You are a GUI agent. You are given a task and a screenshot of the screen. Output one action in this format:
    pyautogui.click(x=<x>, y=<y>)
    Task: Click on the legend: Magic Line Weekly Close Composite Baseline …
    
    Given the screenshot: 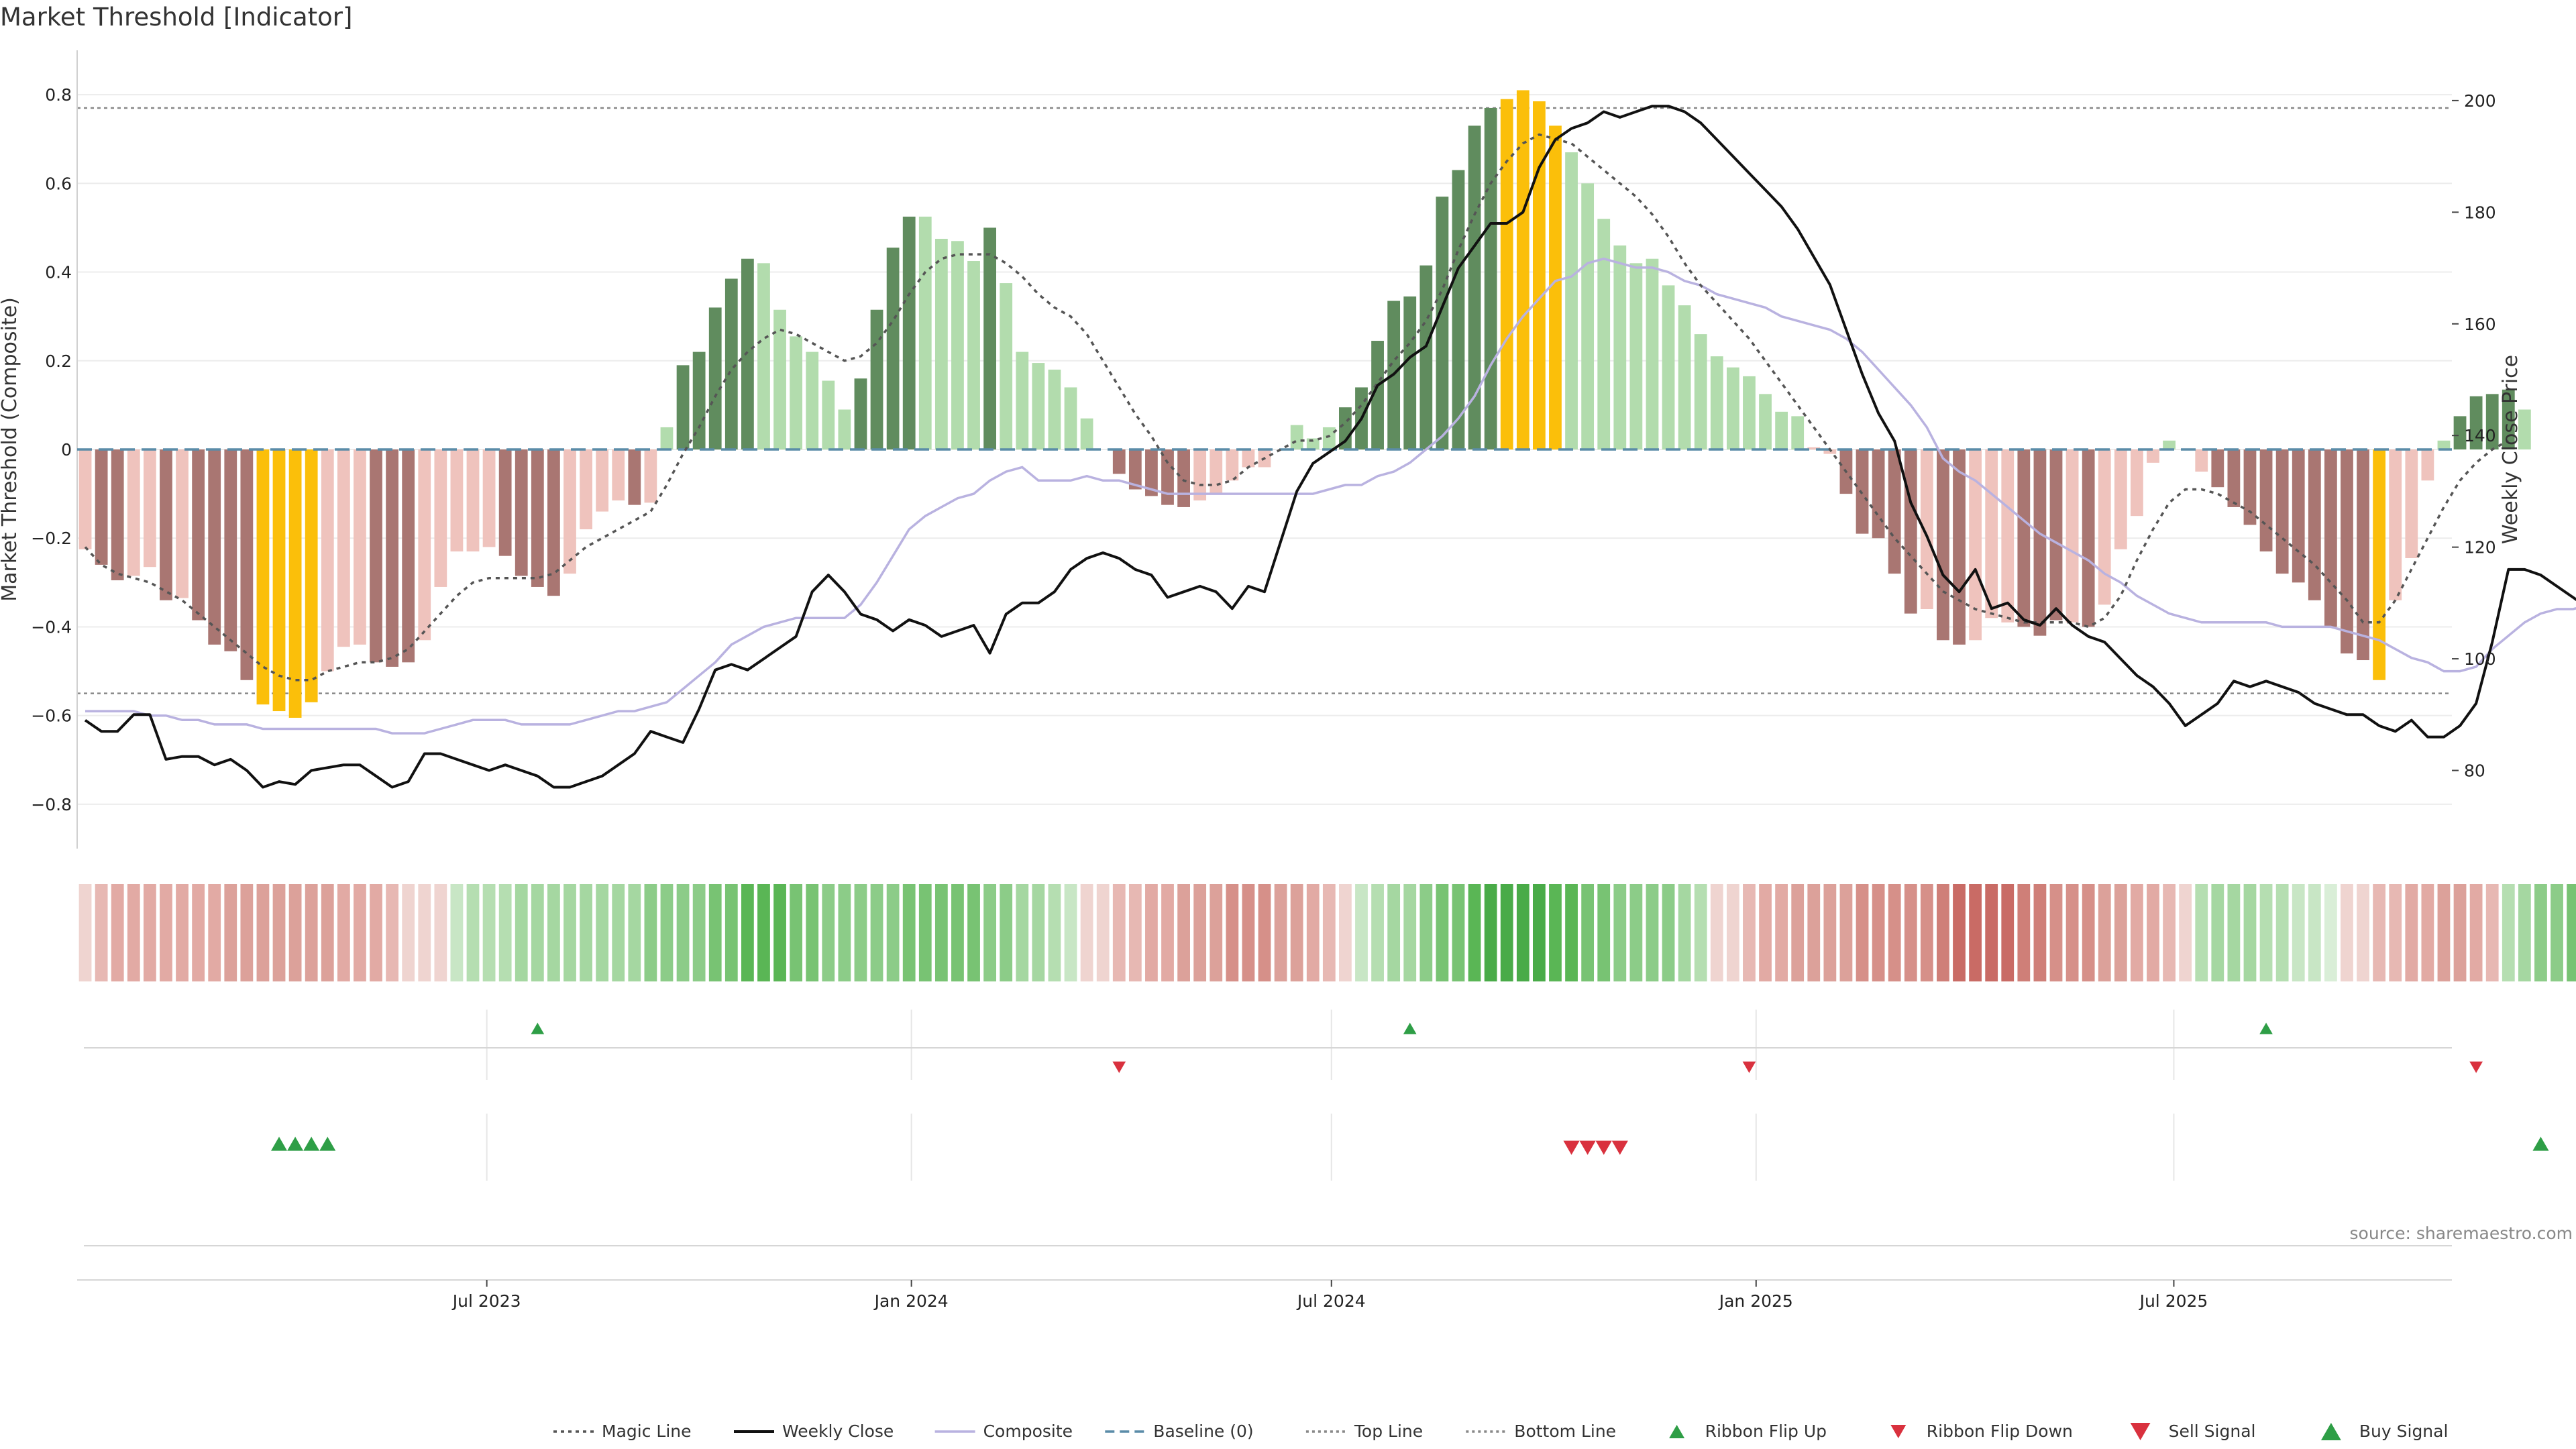 What is the action you would take?
    pyautogui.click(x=1500, y=1431)
    